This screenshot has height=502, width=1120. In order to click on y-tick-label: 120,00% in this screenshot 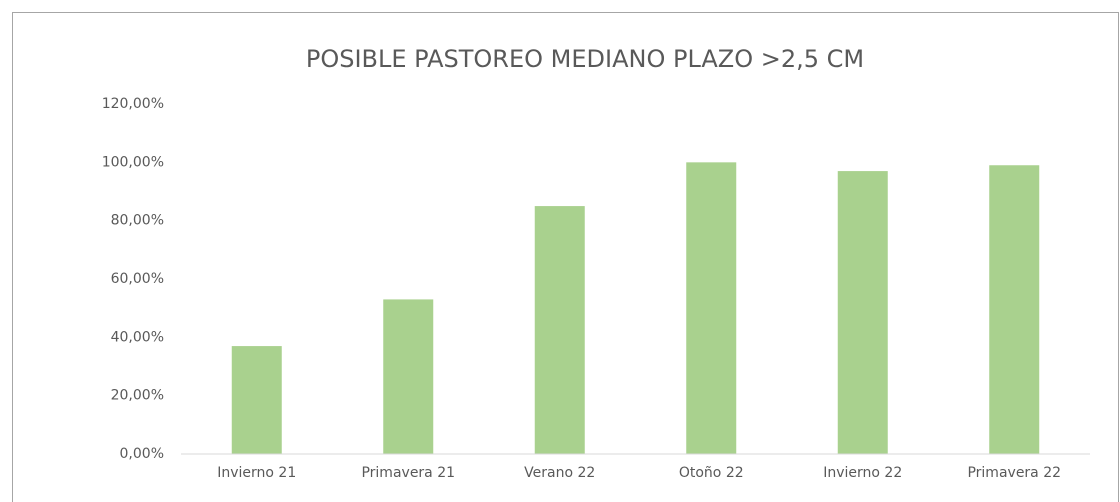, I will do `click(133, 104)`.